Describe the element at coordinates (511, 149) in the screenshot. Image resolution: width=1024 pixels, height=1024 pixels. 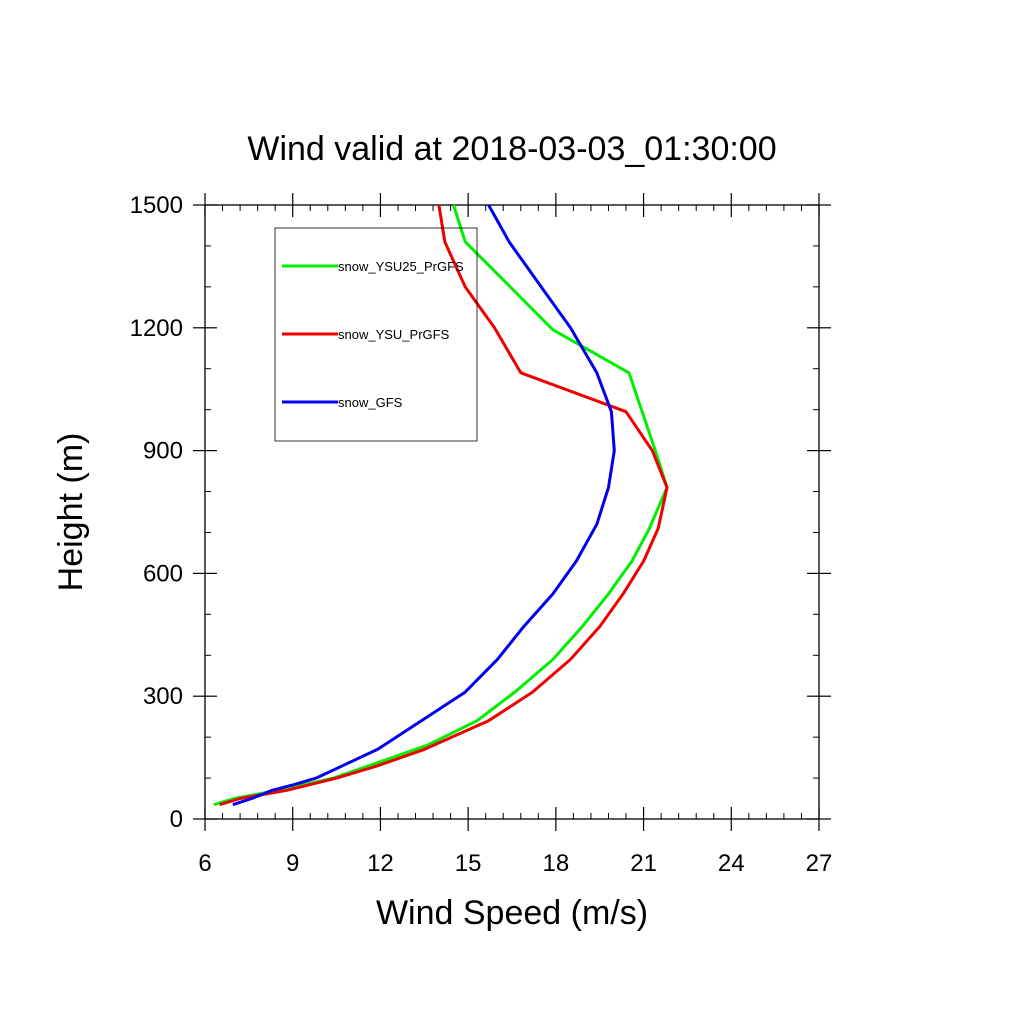
I see `chart-title: Wind valid at 2018-03-03_01:30:00` at that location.